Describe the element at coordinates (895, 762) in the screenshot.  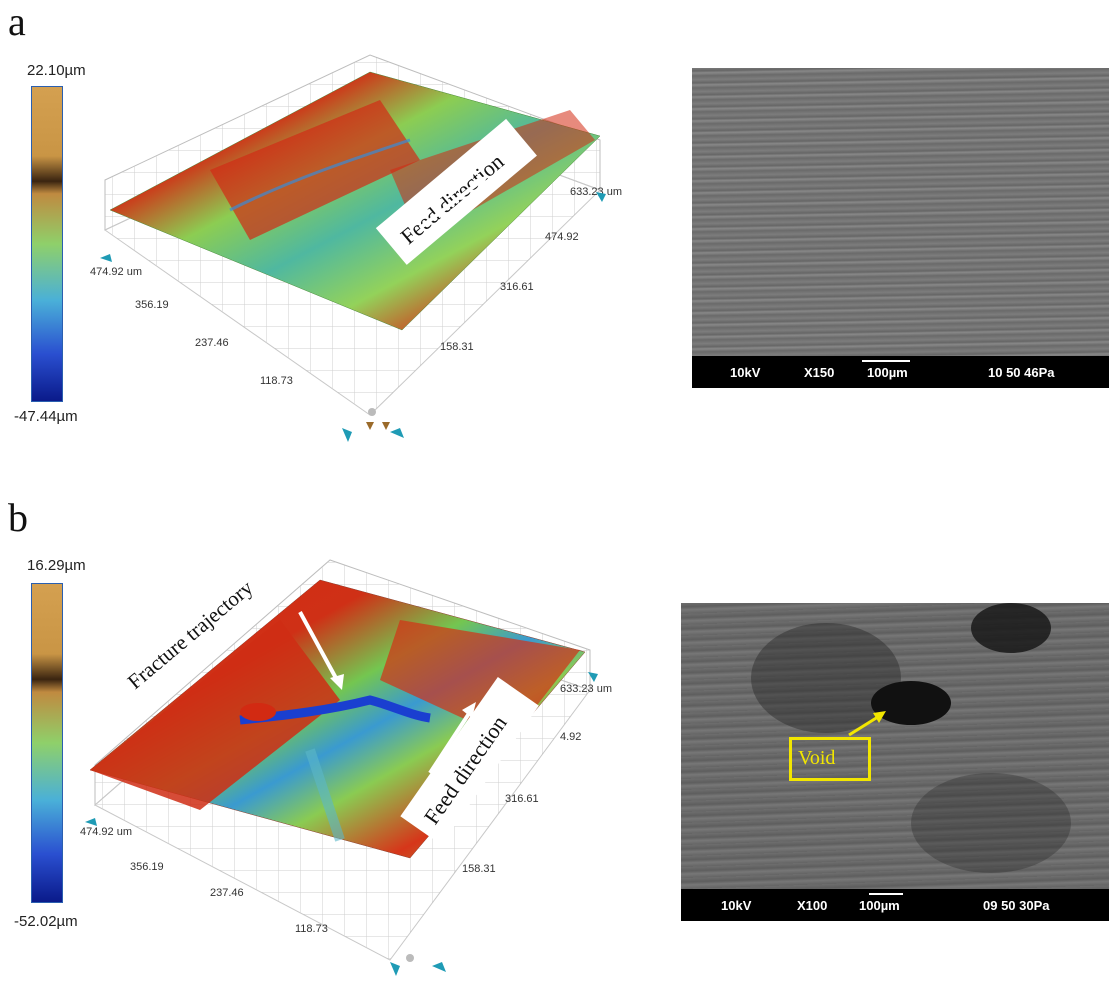
I see `sem-image-b: Void 10kV X100 100µm 09 50 30Pa` at that location.